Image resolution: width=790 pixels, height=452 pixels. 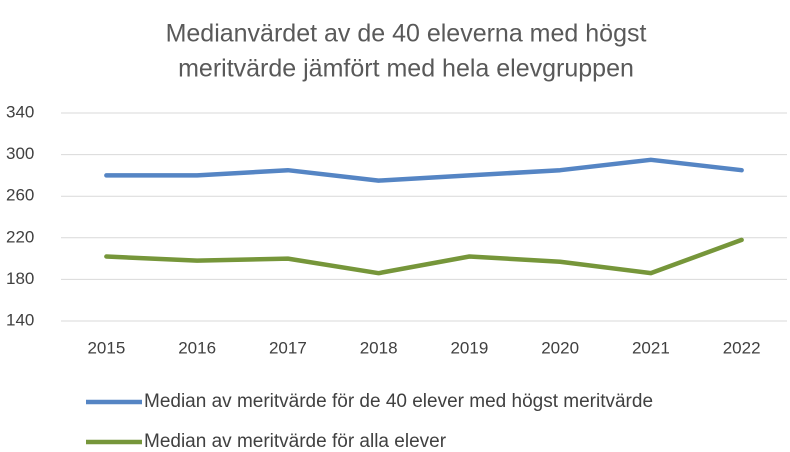 What do you see at coordinates (20, 319) in the screenshot?
I see `y-tick-label: 140` at bounding box center [20, 319].